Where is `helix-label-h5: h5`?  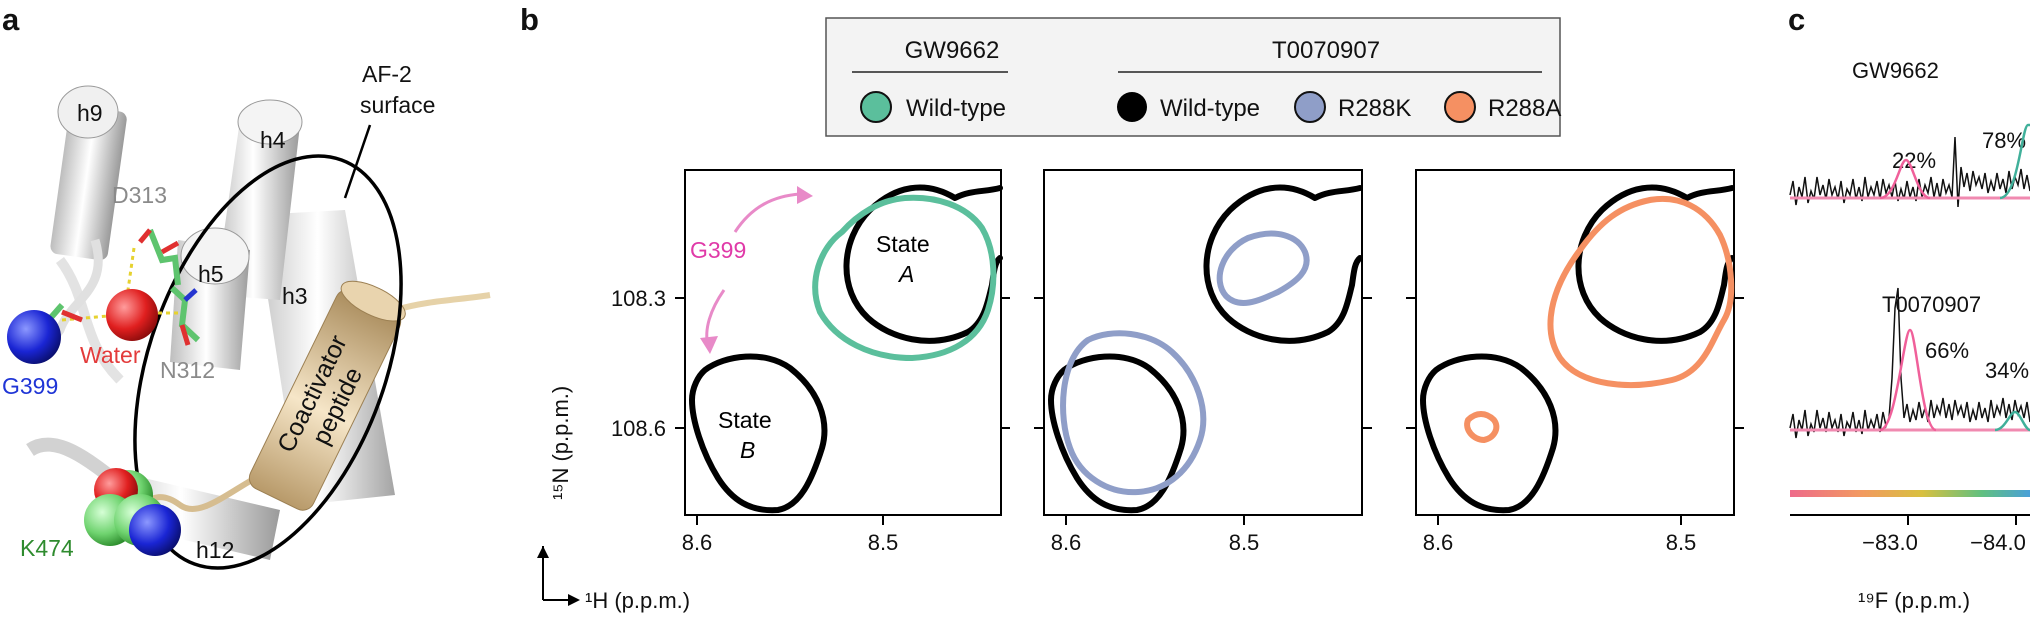
helix-label-h5: h5 is located at coordinates (211, 274).